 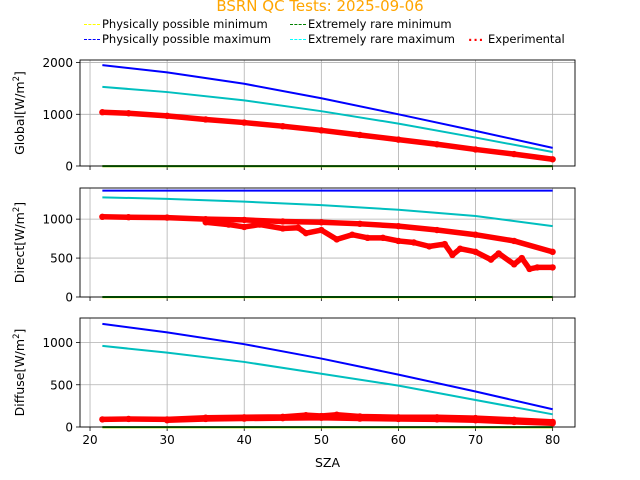 What do you see at coordinates (320, 7) in the screenshot?
I see `chart-title: BSRN QC Tests: 2025-09-06` at bounding box center [320, 7].